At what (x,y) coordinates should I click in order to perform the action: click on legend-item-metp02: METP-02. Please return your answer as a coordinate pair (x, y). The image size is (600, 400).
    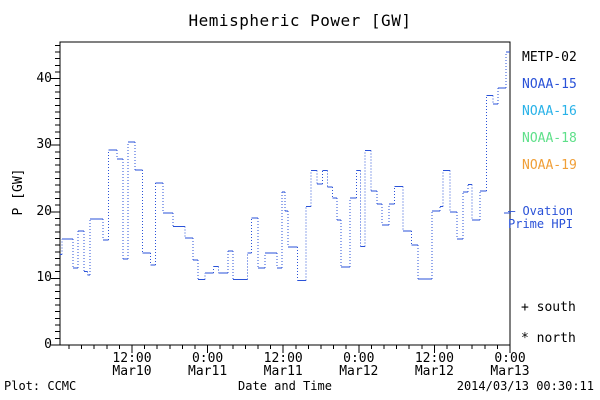
    Looking at the image, I should click on (549, 57).